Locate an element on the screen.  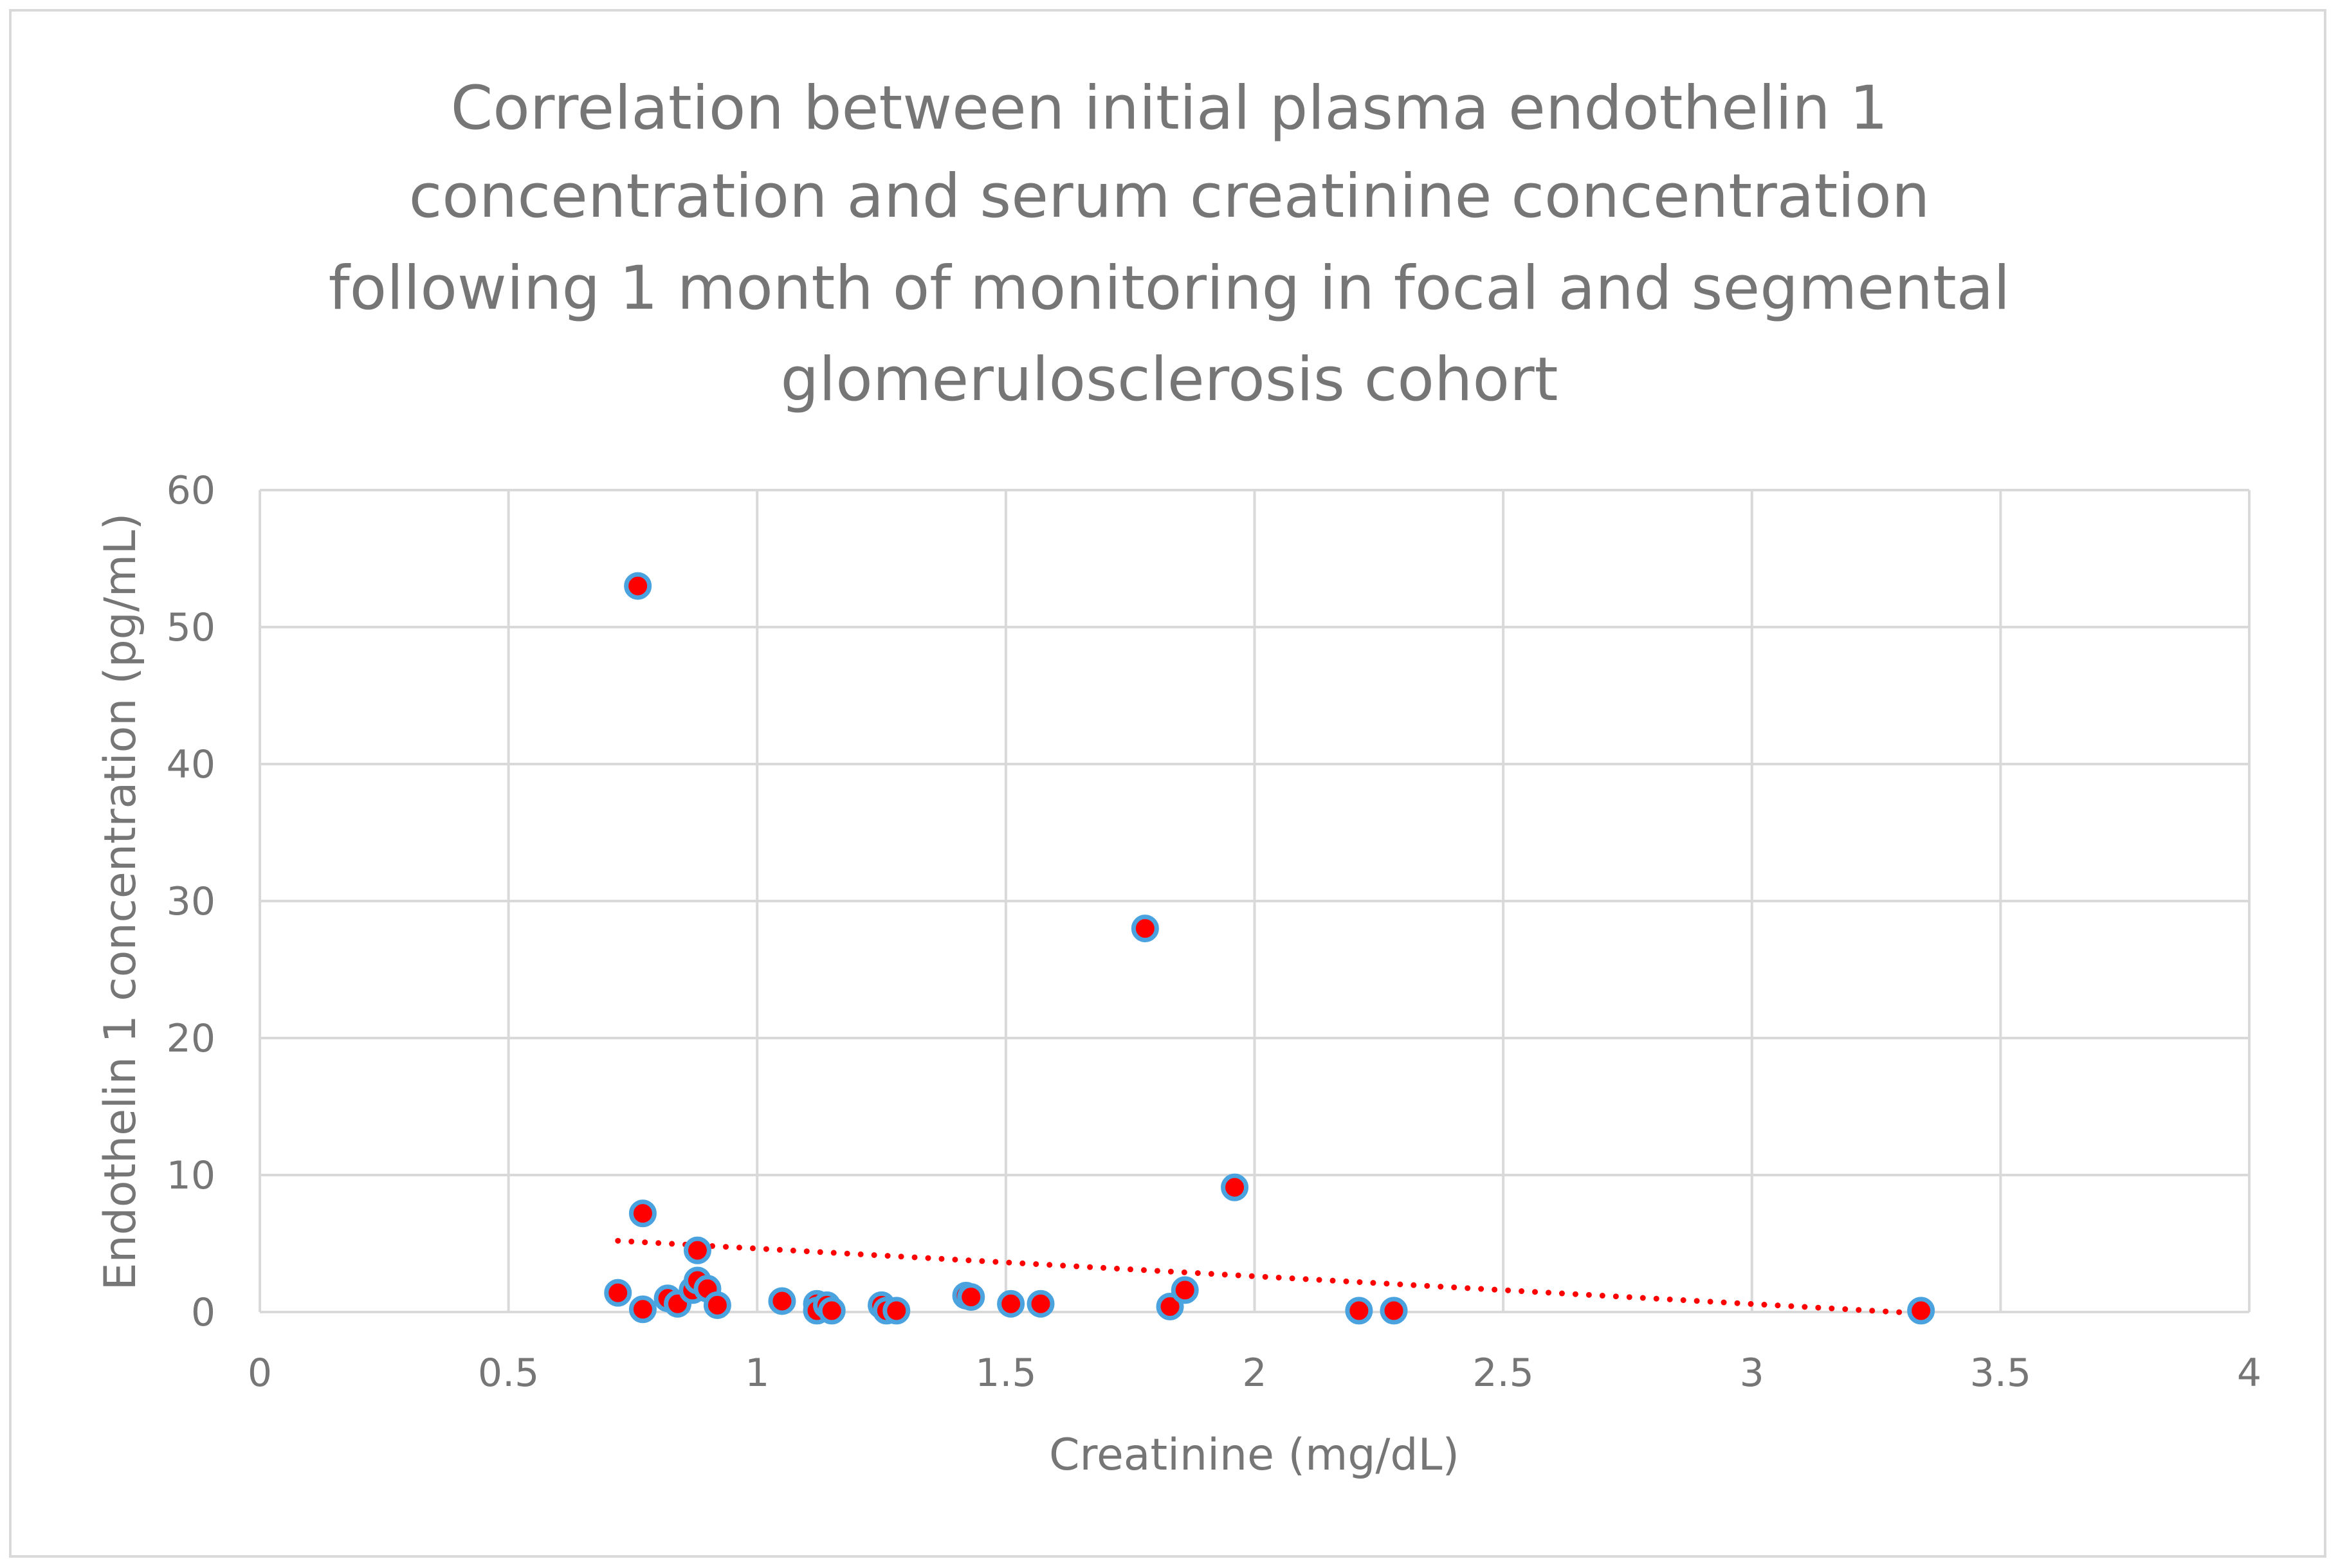
y-tick-label: 40 is located at coordinates (191, 764).